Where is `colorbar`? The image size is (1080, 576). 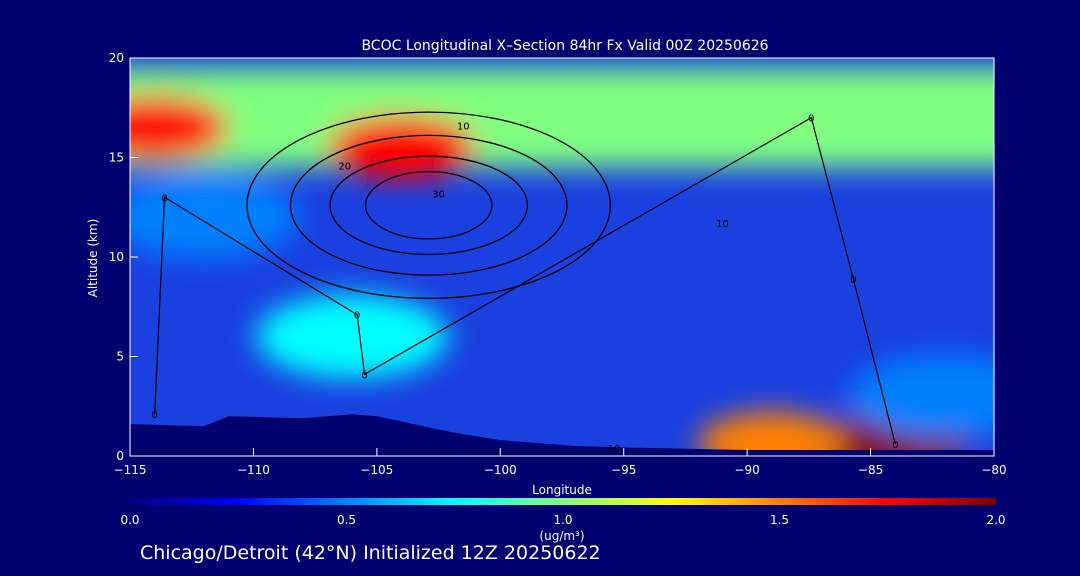 colorbar is located at coordinates (563, 501).